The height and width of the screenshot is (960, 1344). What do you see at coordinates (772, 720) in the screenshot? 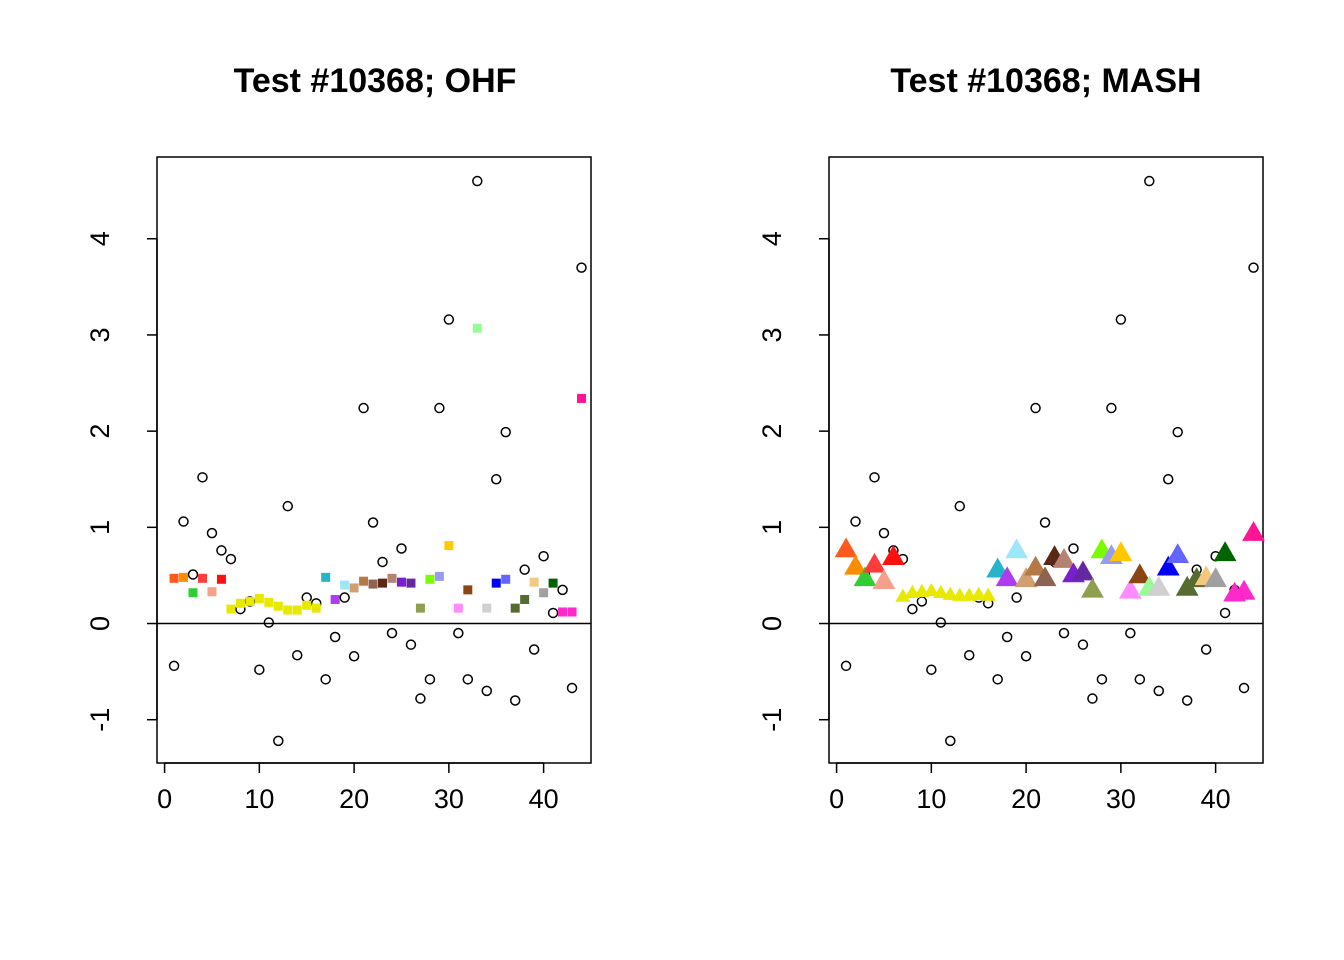
I see `mash-y-tick-label: -1` at bounding box center [772, 720].